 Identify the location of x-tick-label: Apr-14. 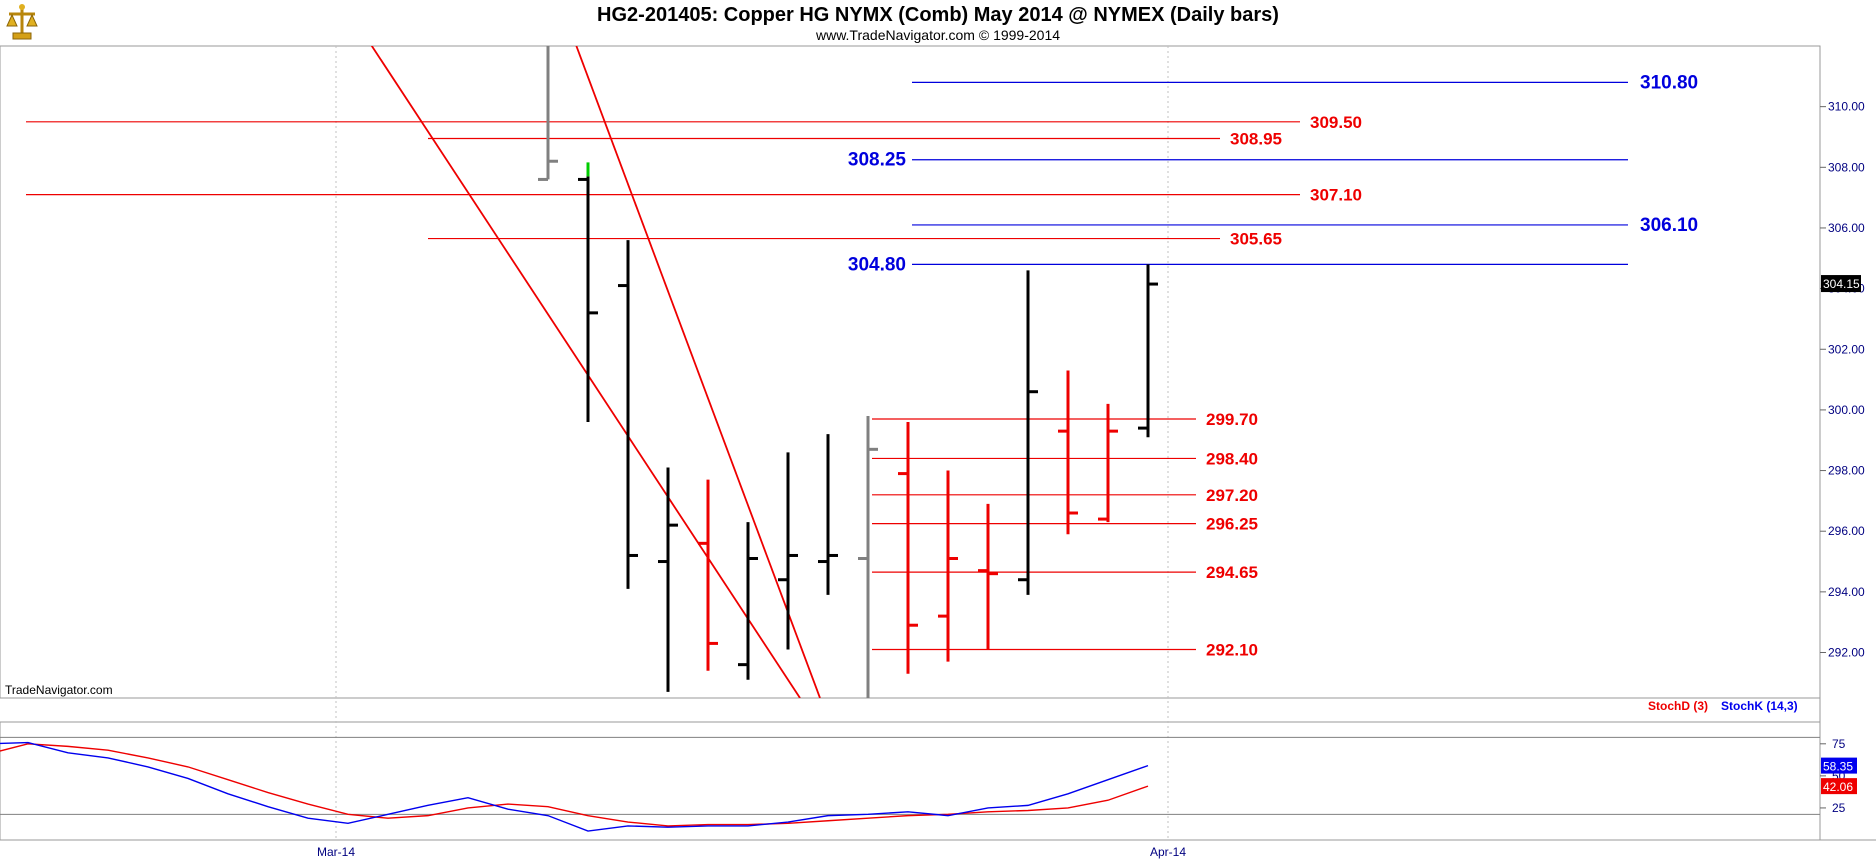
(1168, 852).